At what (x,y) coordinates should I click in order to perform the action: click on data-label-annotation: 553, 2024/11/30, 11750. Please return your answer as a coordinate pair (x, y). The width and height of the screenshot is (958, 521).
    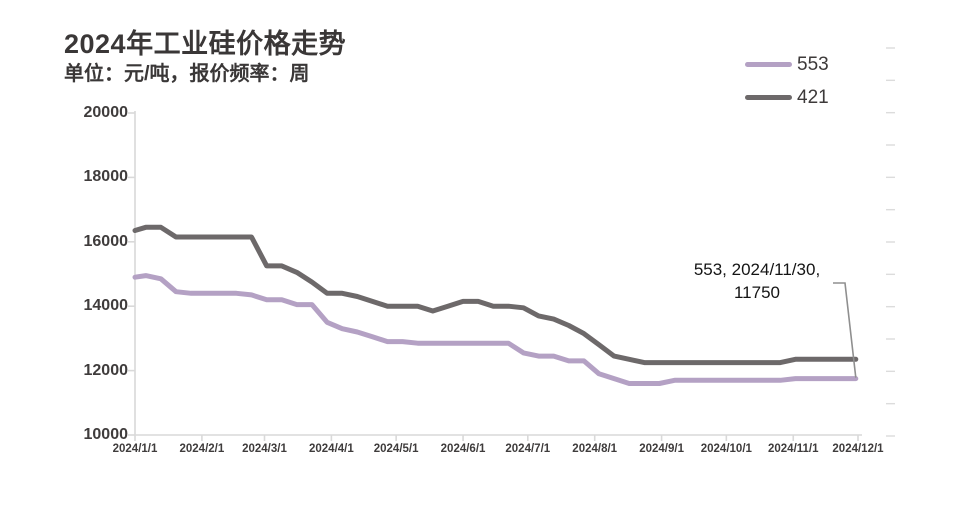
    Looking at the image, I should click on (757, 281).